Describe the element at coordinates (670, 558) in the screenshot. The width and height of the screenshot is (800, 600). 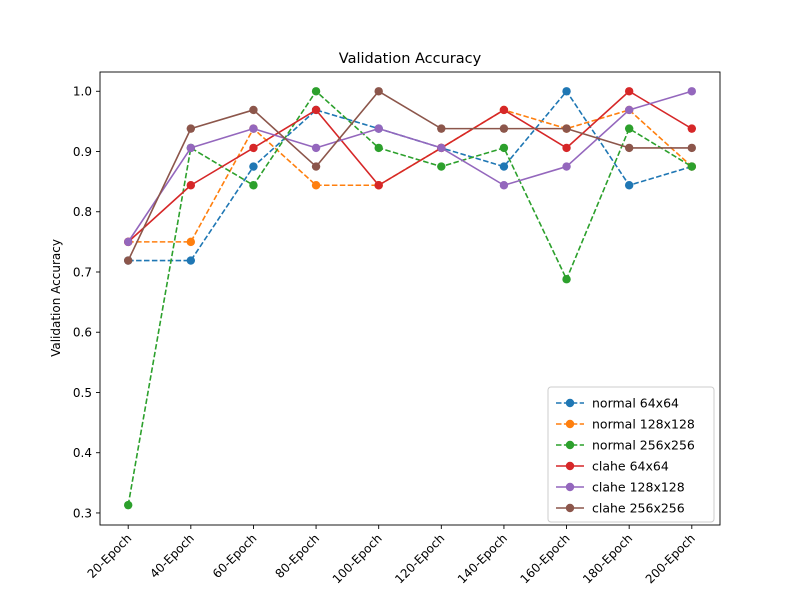
I see `x-tick-label: 200-Epoch` at that location.